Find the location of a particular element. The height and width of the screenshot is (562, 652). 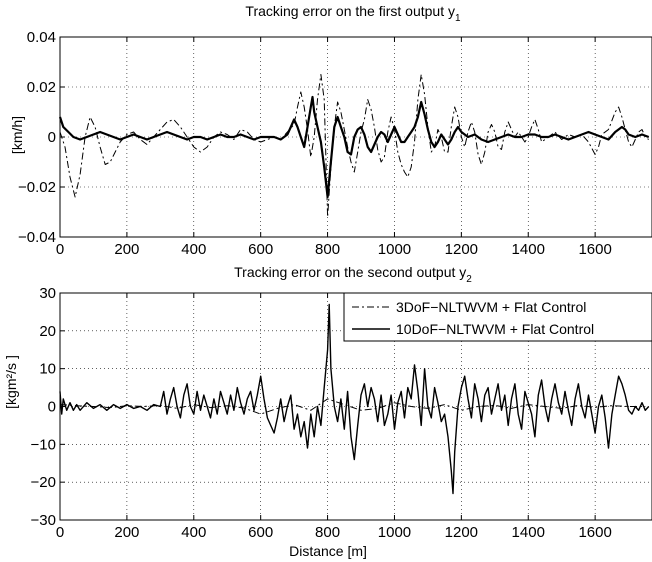

y-tick-label: −0.02 is located at coordinates (37, 187).